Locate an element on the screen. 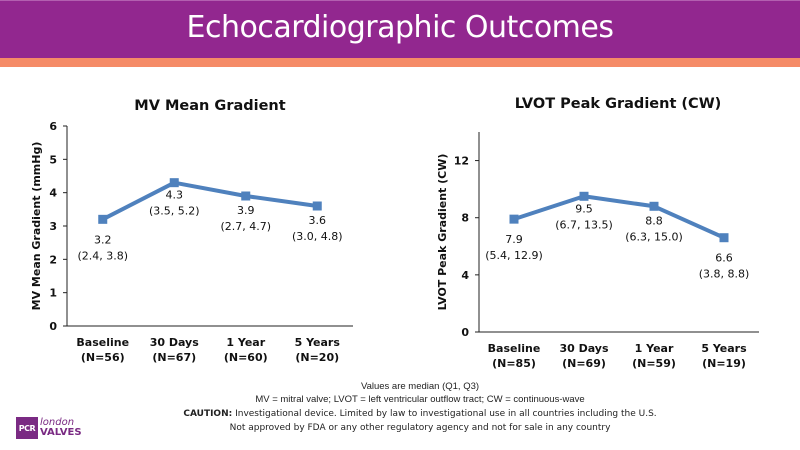 Image resolution: width=800 pixels, height=450 pixels. chart2-x-tick-label: 30 Days is located at coordinates (584, 348).